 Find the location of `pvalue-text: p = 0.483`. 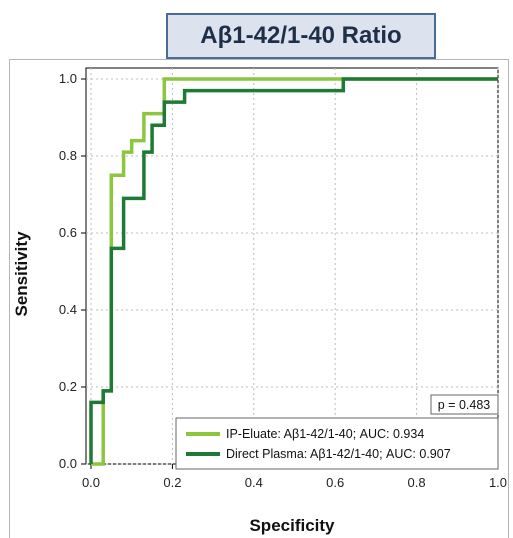

pvalue-text: p = 0.483 is located at coordinates (464, 405).